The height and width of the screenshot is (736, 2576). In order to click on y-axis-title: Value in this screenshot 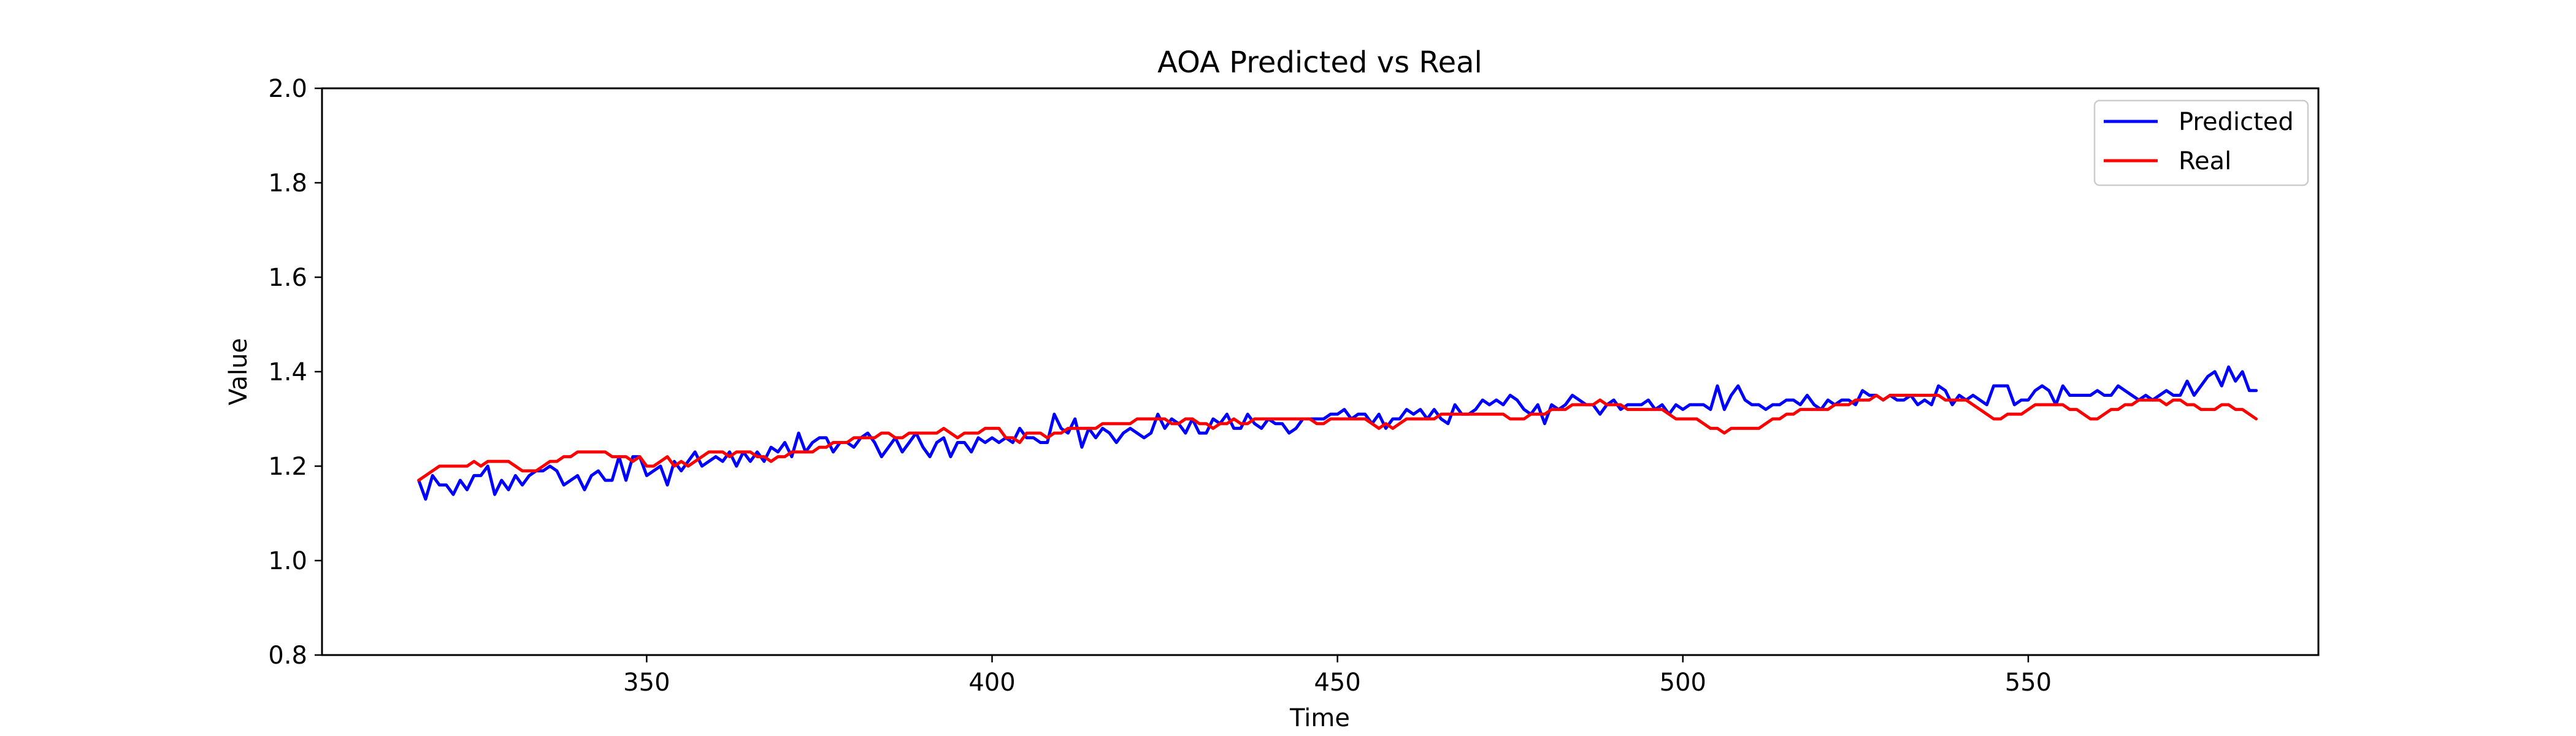, I will do `click(238, 371)`.